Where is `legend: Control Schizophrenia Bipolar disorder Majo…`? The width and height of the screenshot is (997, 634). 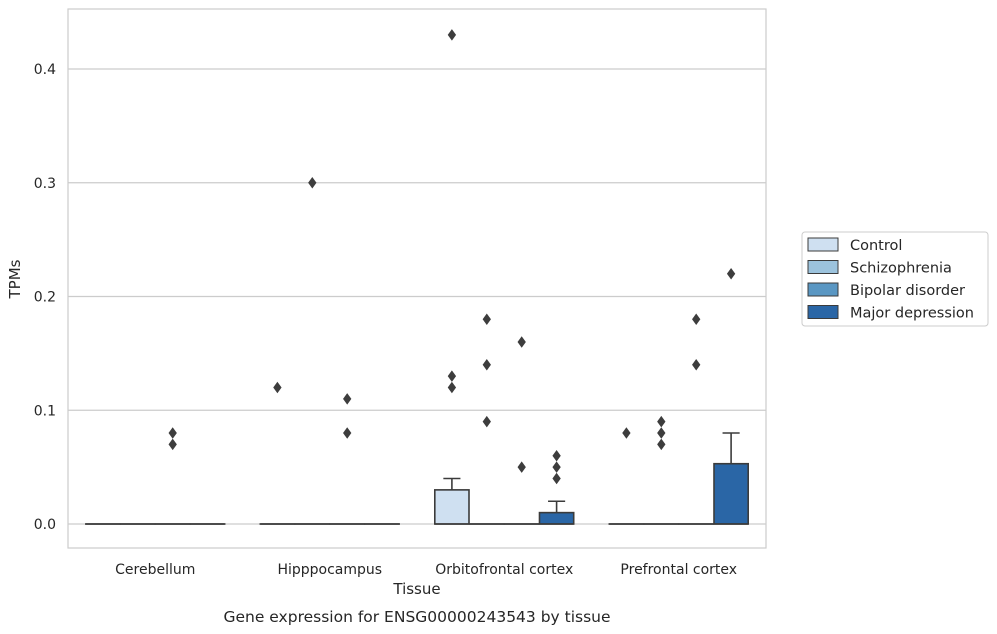
legend: Control Schizophrenia Bipolar disorder Majo… is located at coordinates (895, 279).